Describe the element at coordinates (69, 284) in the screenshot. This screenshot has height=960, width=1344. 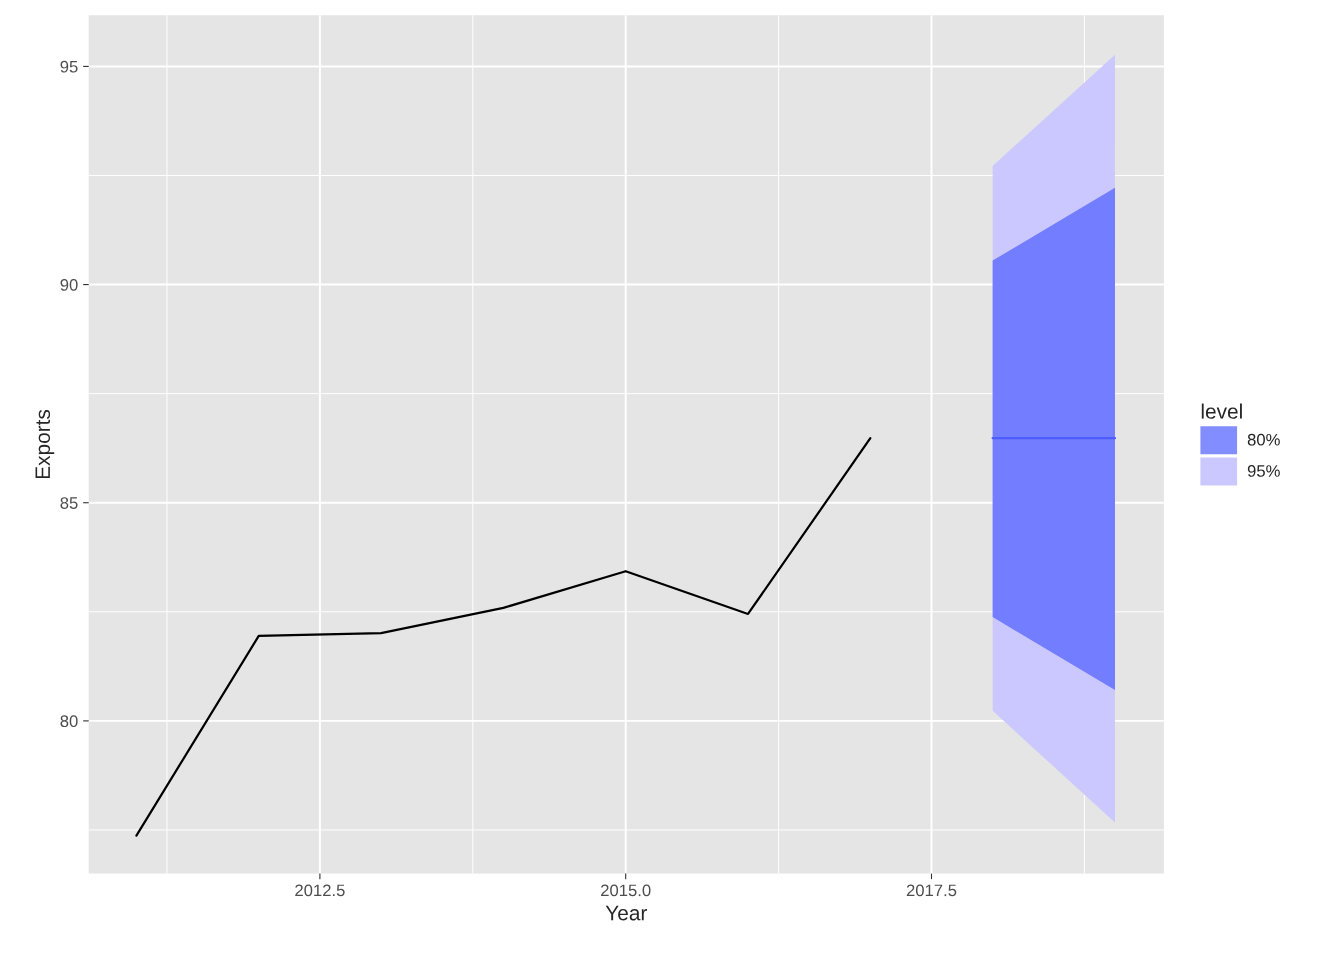
I see `y-tick-label: 90` at that location.